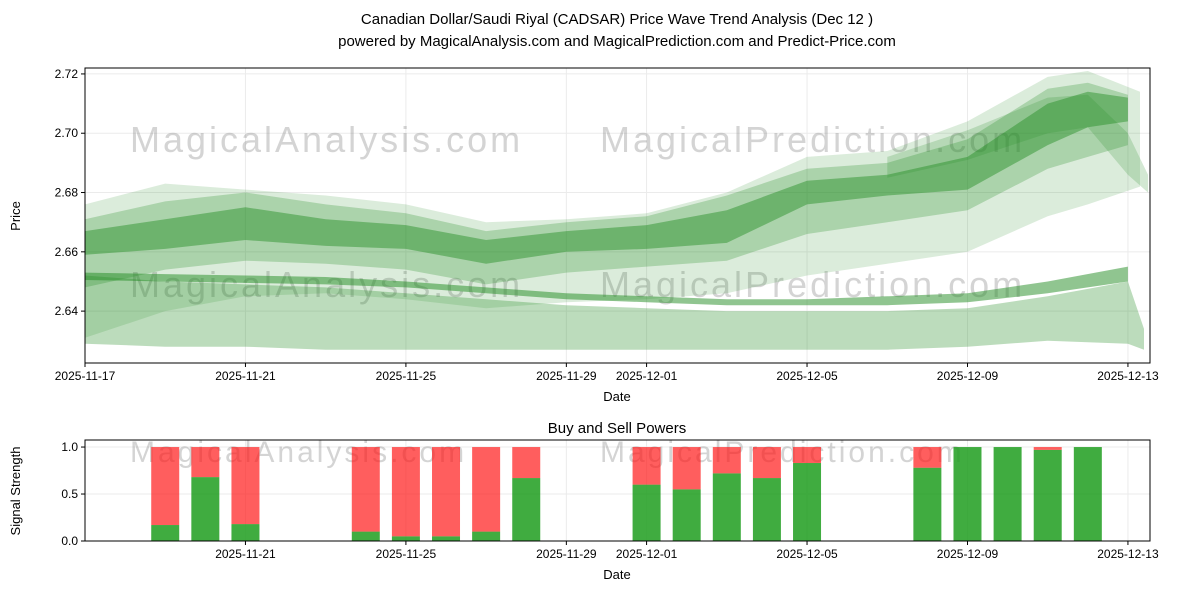 The width and height of the screenshot is (1200, 600). What do you see at coordinates (812, 139) in the screenshot?
I see `watermark-text: MagicalPrediction.com` at bounding box center [812, 139].